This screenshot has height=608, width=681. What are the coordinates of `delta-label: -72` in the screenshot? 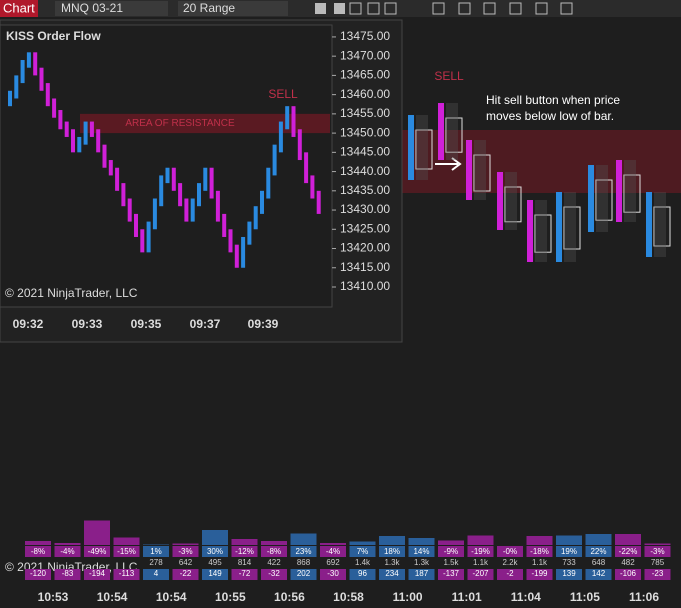 It's located at (245, 573).